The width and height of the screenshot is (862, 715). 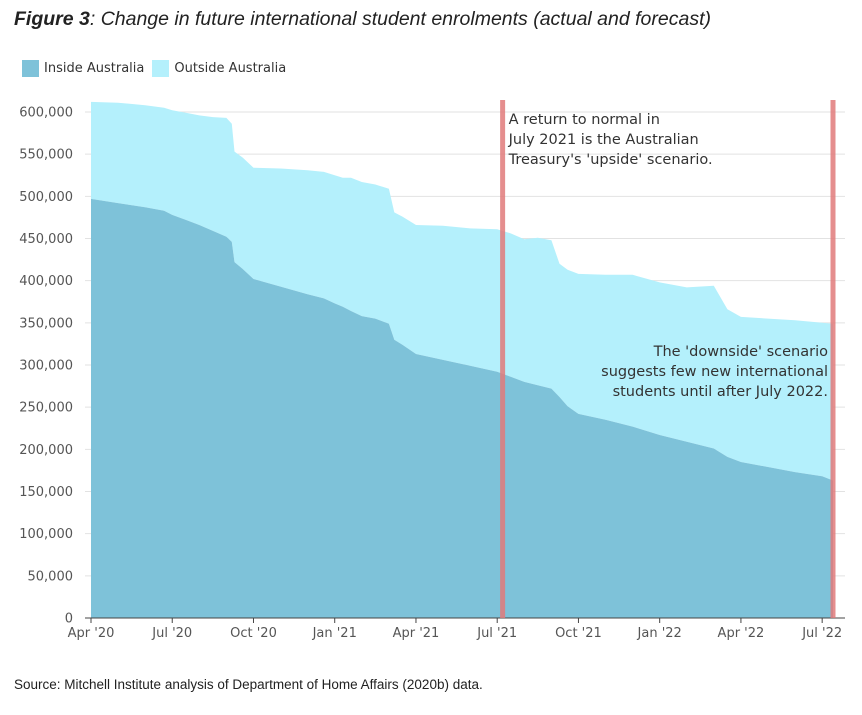 What do you see at coordinates (503, 359) in the screenshot?
I see `marker-upside-july-2021` at bounding box center [503, 359].